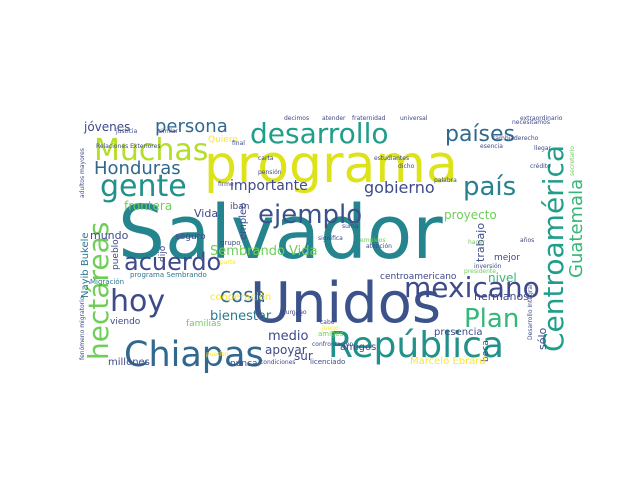 This screenshot has height=480, width=640. What do you see at coordinates (303, 356) in the screenshot?
I see `word: sur` at bounding box center [303, 356].